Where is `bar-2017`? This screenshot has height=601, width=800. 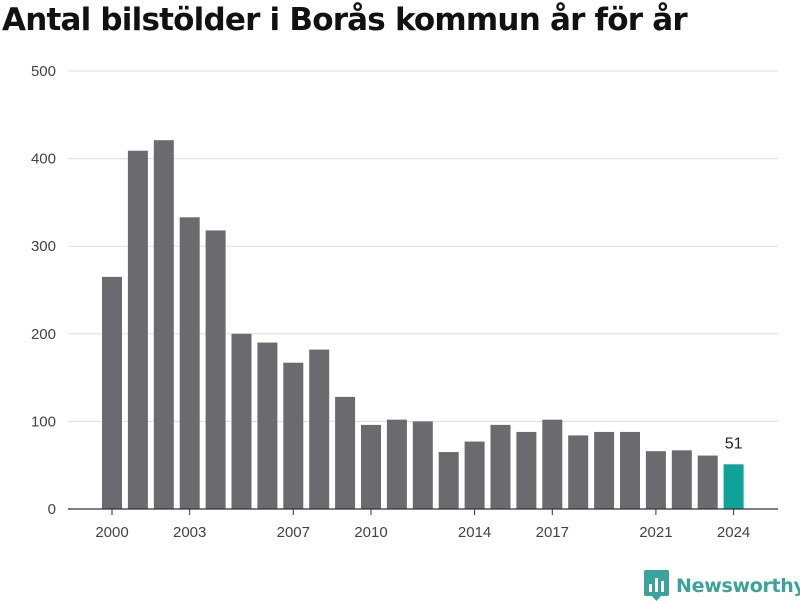
bar-2017 is located at coordinates (552, 464).